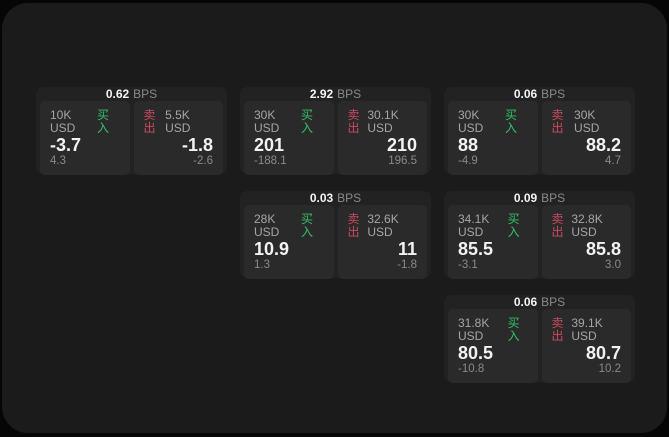 The image size is (669, 437). I want to click on sell-delta: 3.0, so click(613, 265).